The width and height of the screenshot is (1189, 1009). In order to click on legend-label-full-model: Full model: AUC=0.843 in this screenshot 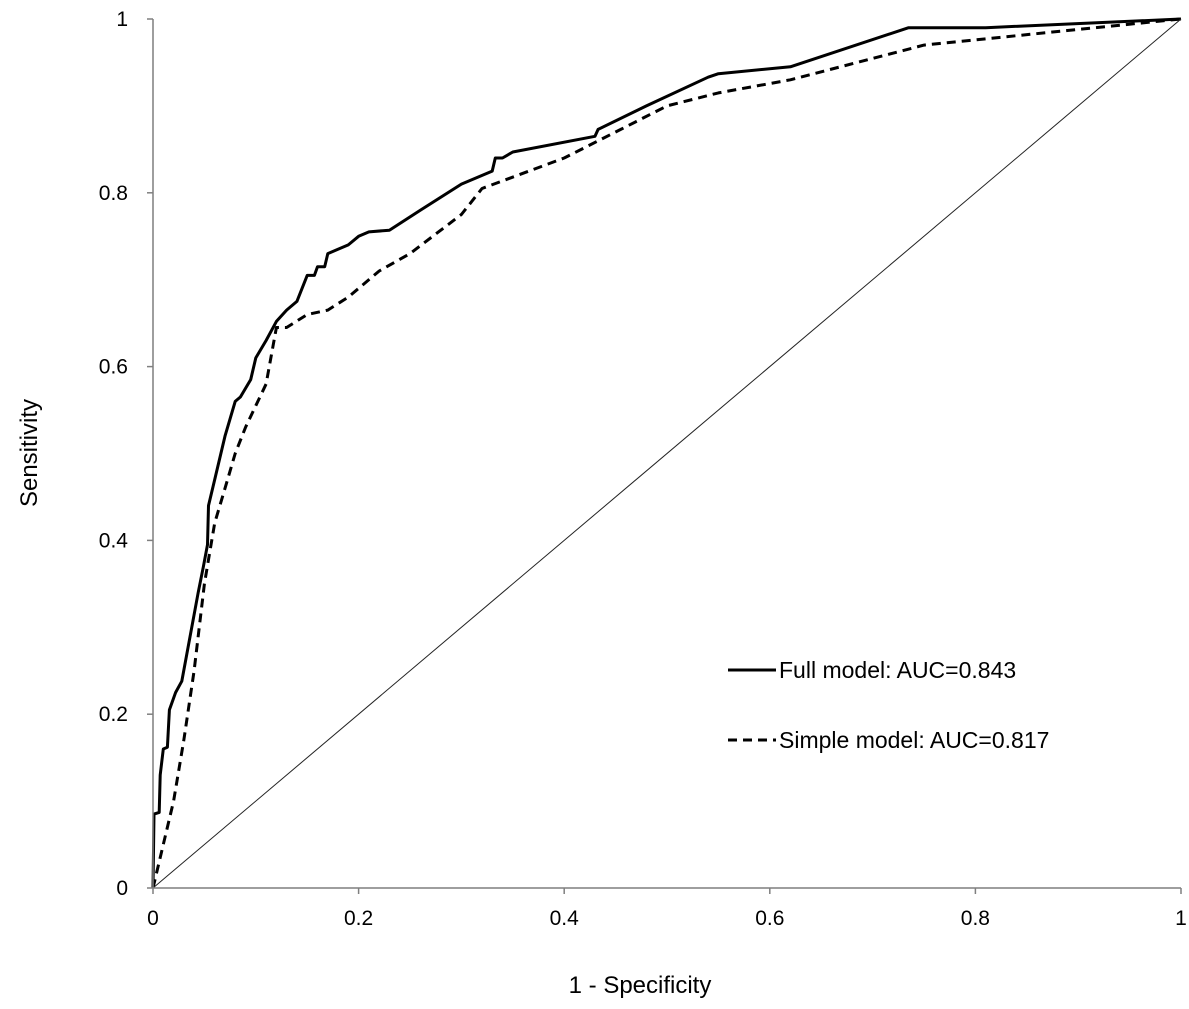, I will do `click(897, 670)`.